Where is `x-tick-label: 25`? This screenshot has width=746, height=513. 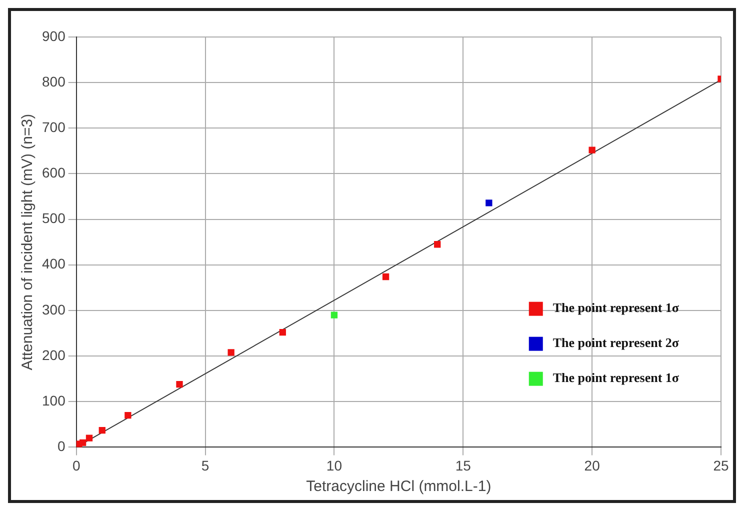
x-tick-label: 25 is located at coordinates (721, 465).